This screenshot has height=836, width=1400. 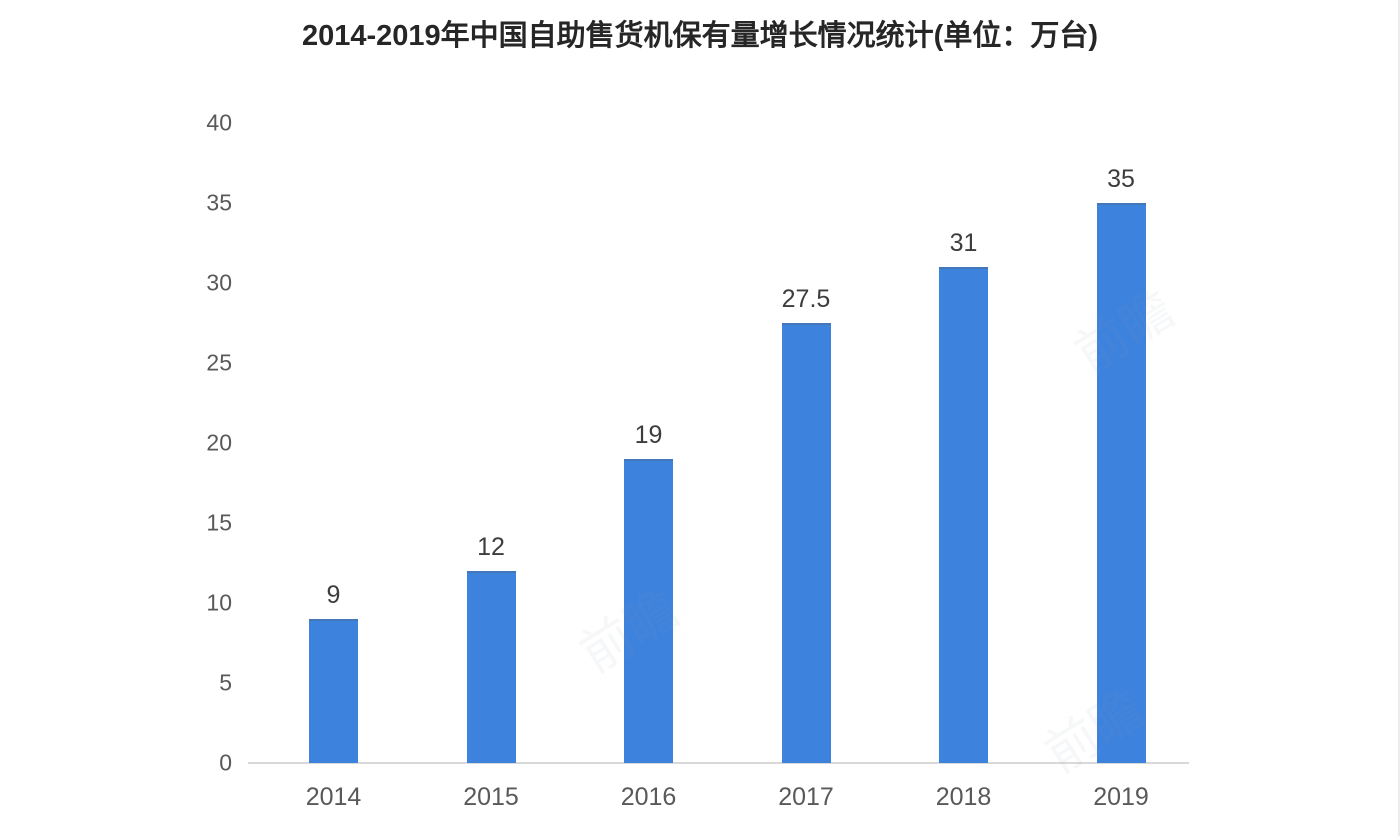 I want to click on y-axis-tick-label: 0, so click(x=225, y=762).